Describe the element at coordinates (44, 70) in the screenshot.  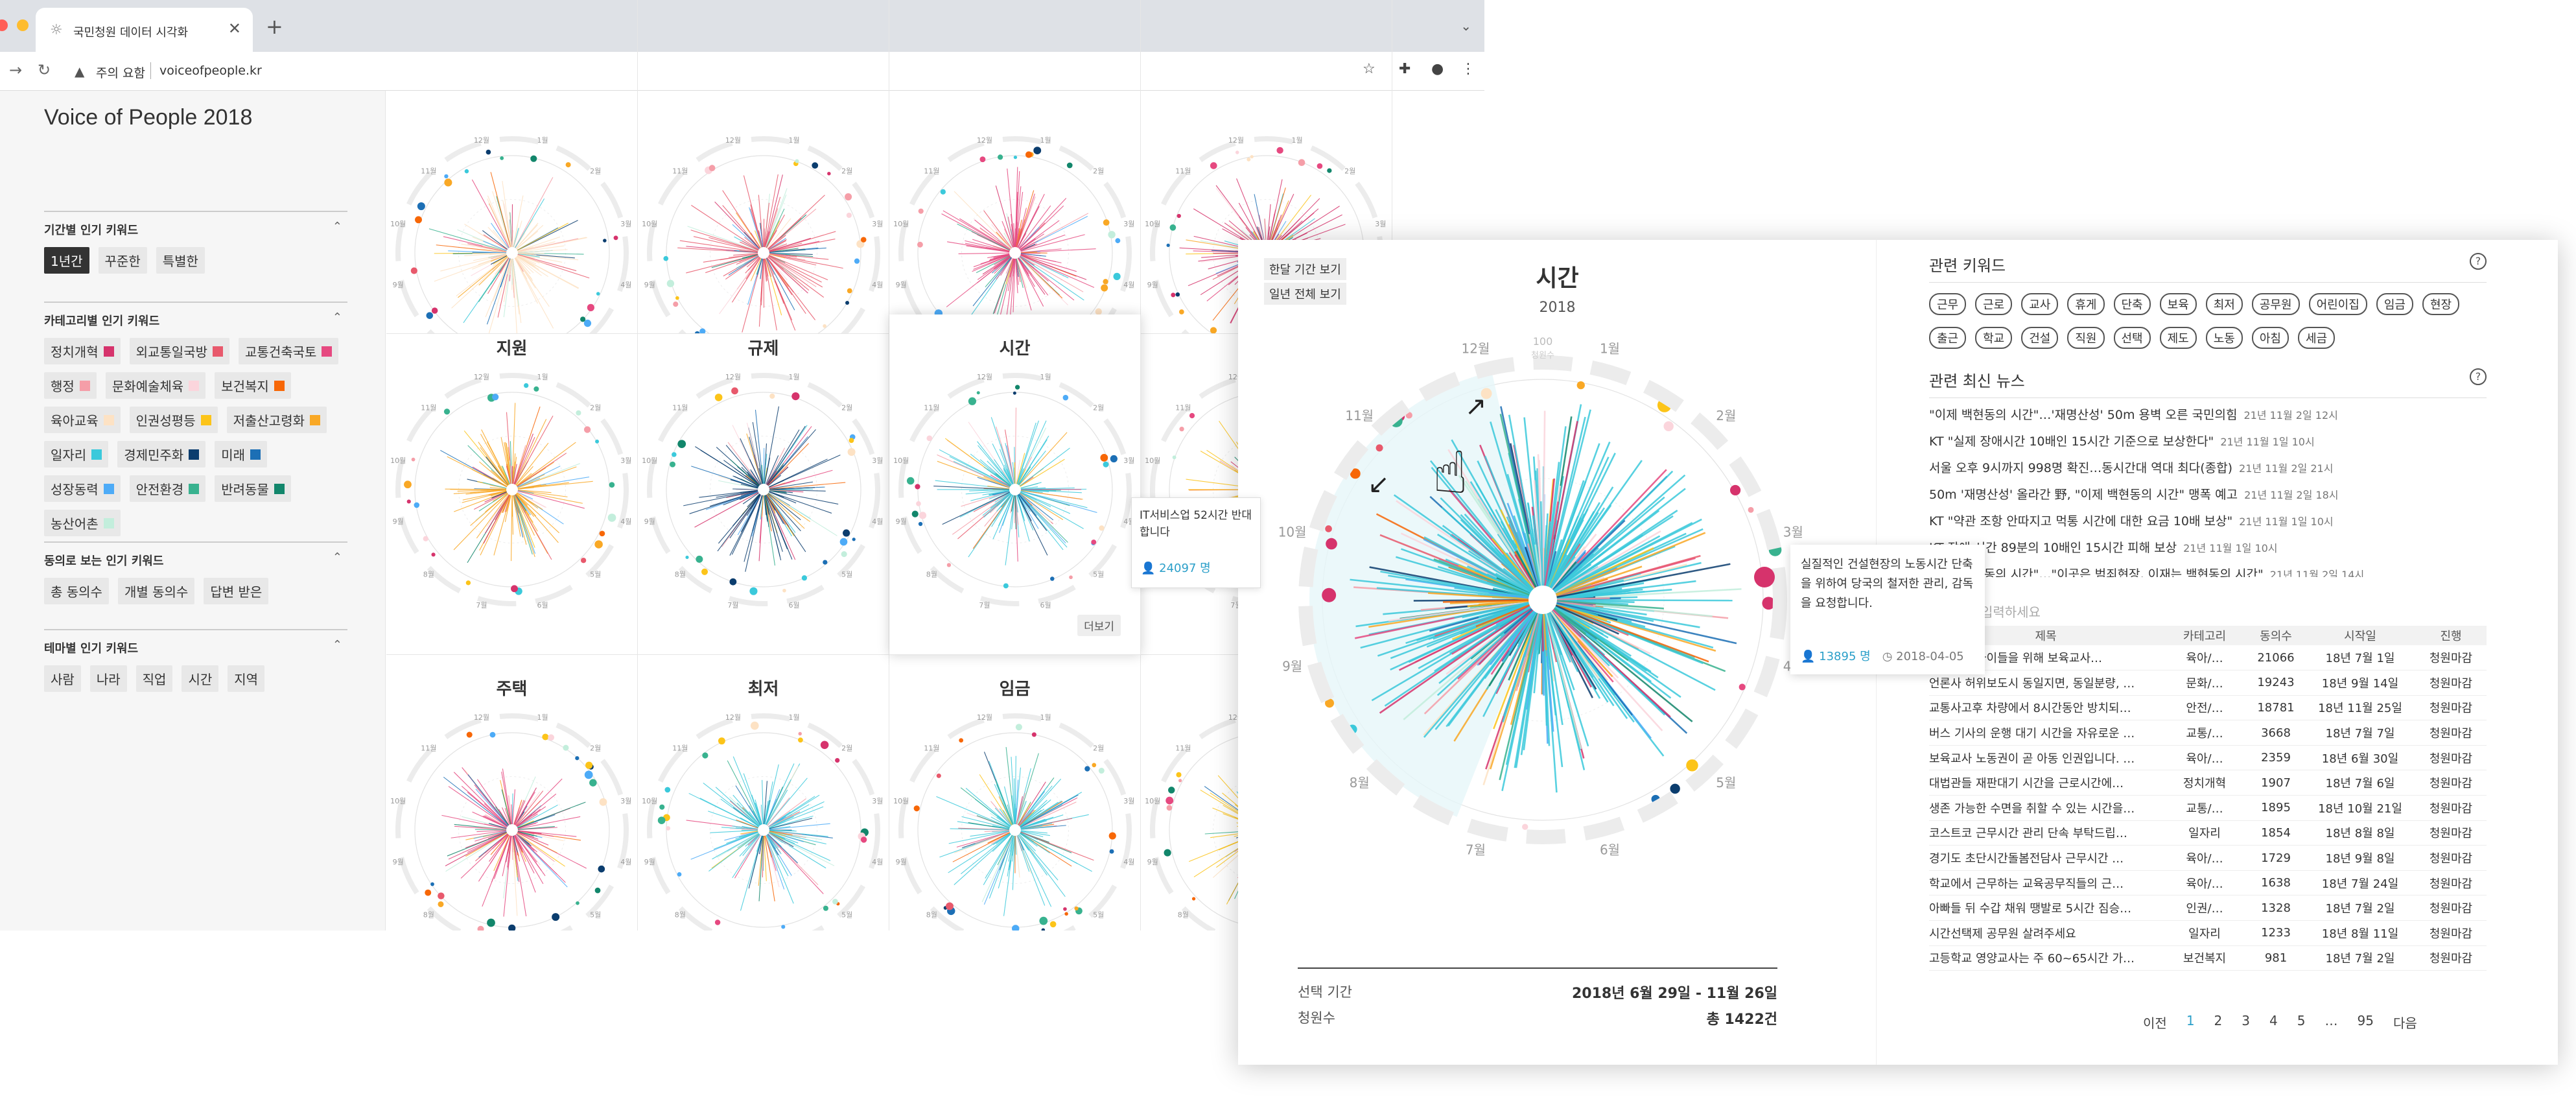
I see `reload-icon: ↻` at that location.